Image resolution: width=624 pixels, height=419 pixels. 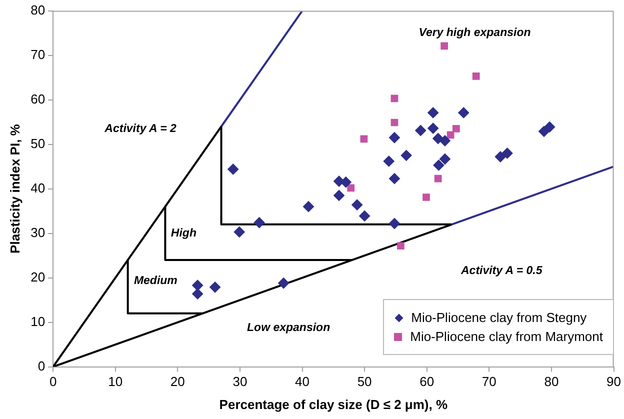 I want to click on y-tick-label: 70, so click(x=38, y=54).